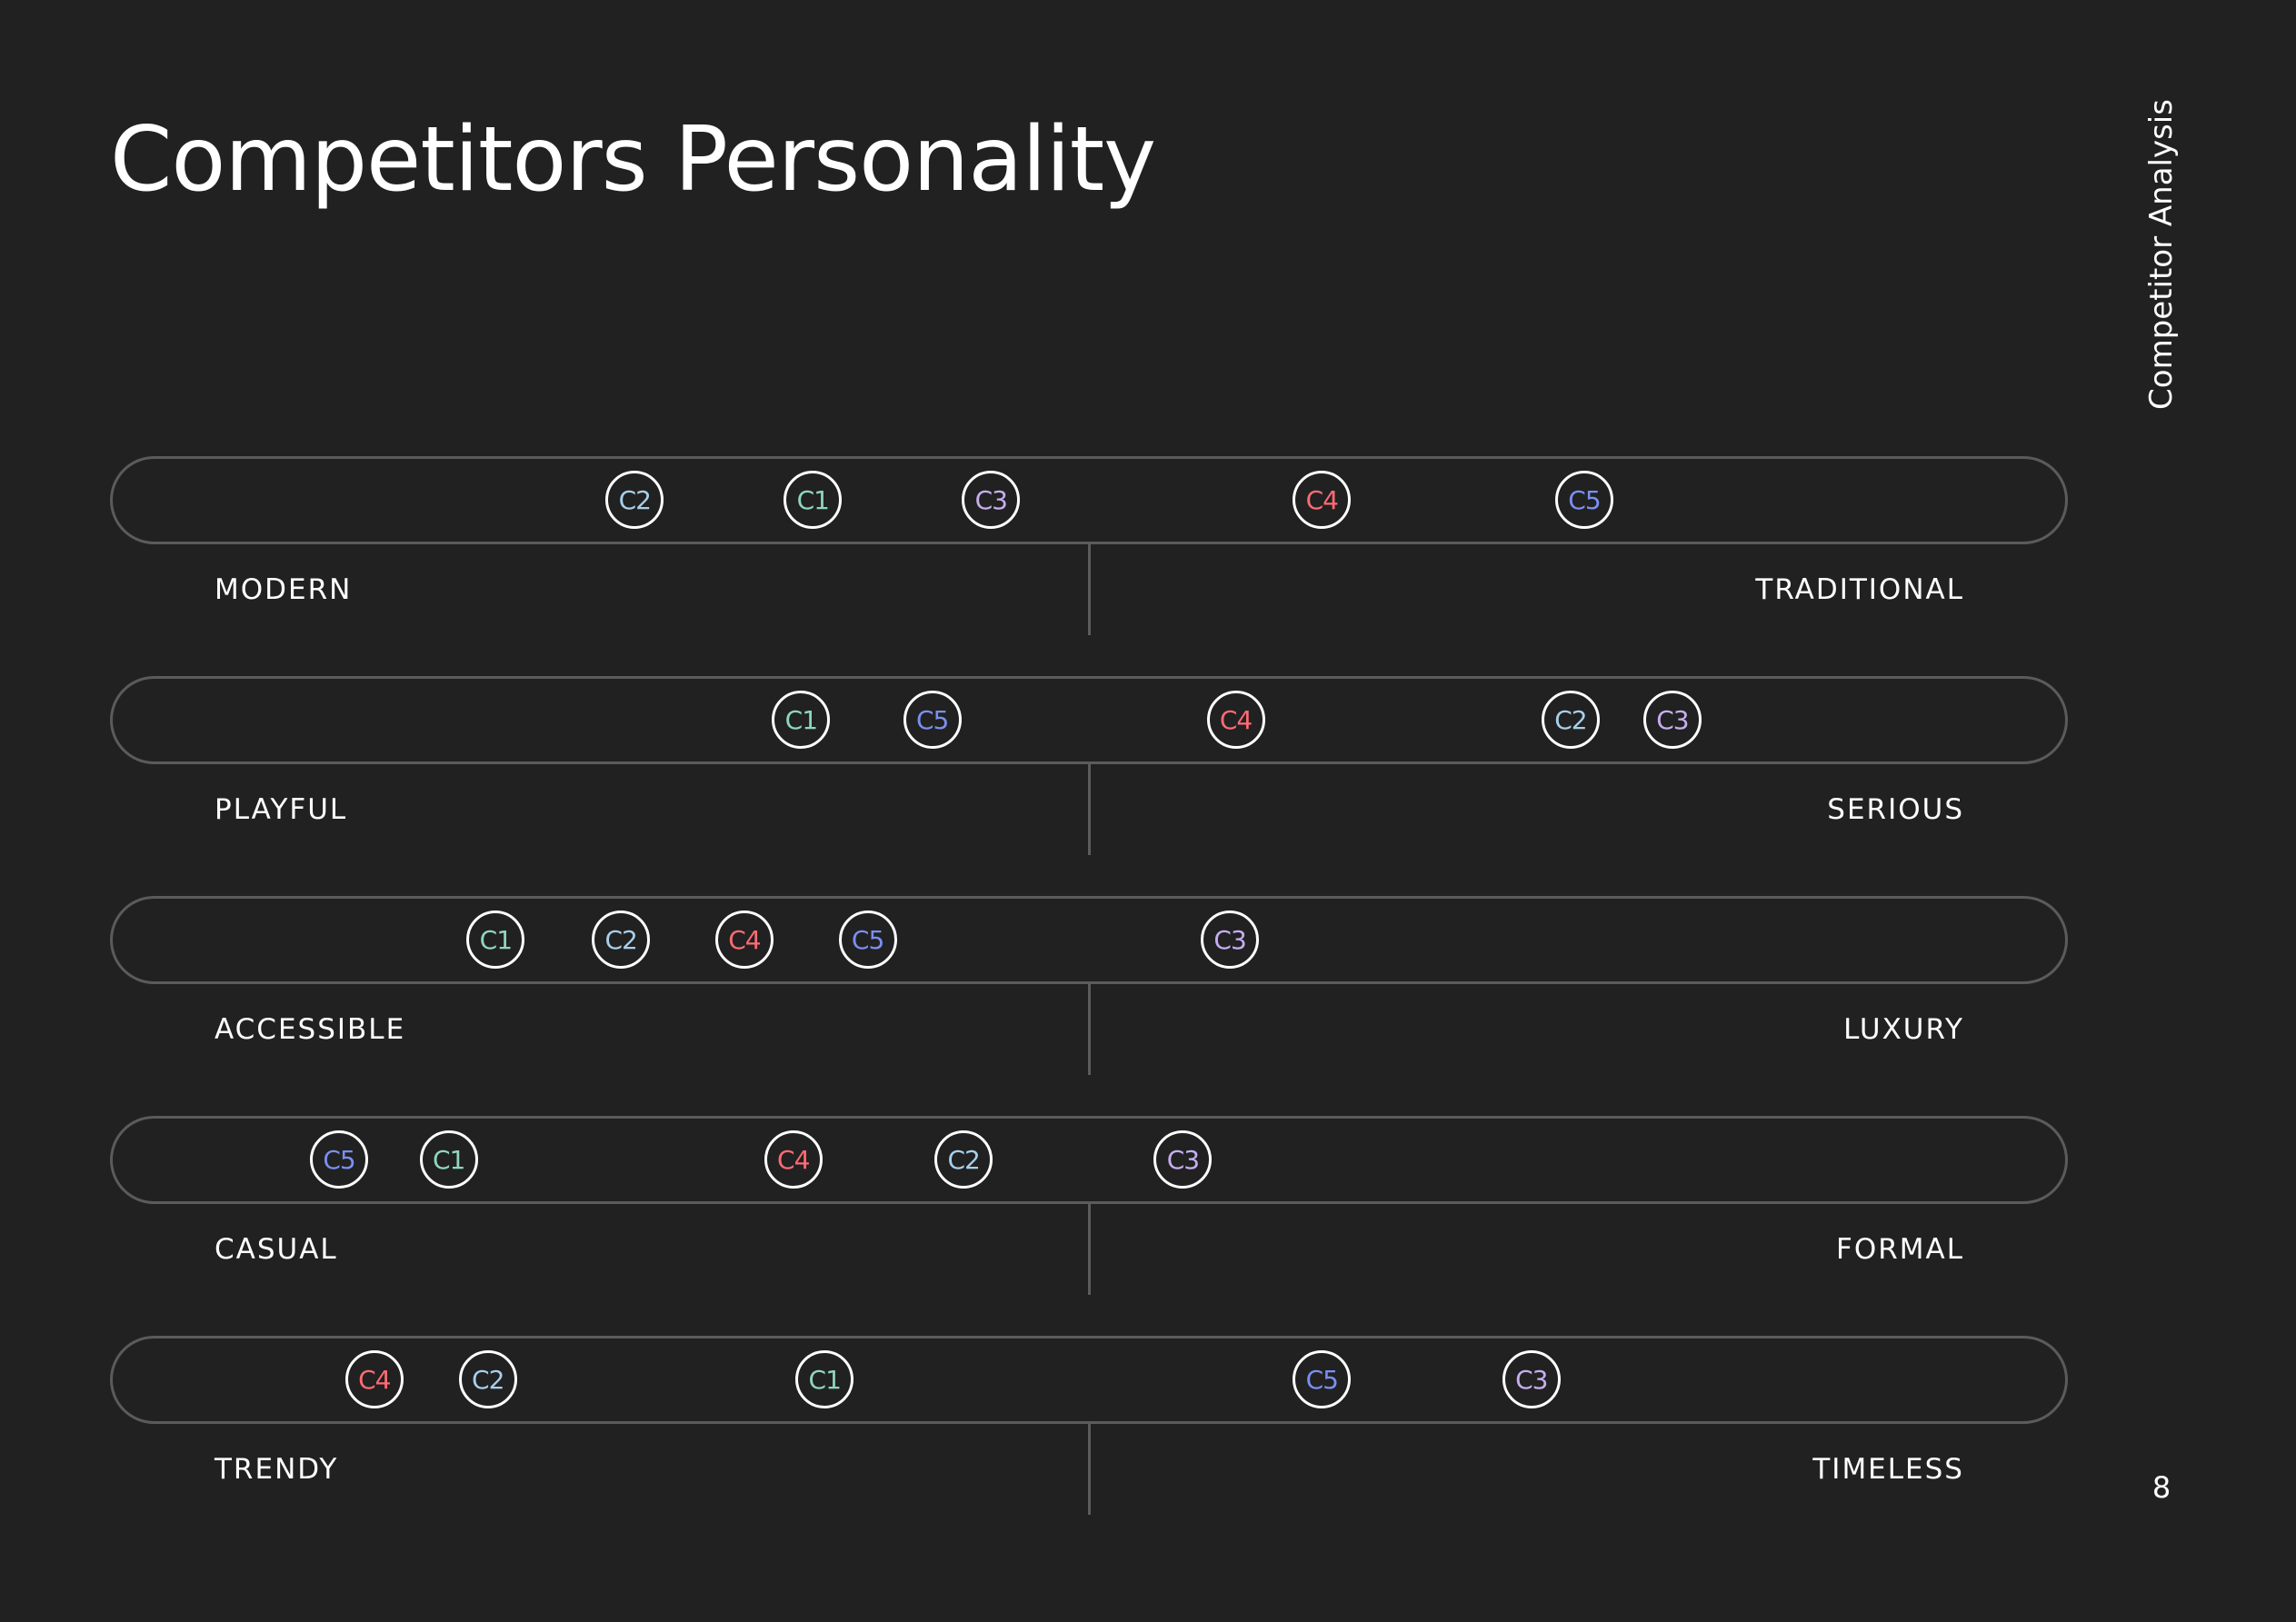 The image size is (2296, 1622). What do you see at coordinates (633, 160) in the screenshot?
I see `page-title: Competitors Personality` at bounding box center [633, 160].